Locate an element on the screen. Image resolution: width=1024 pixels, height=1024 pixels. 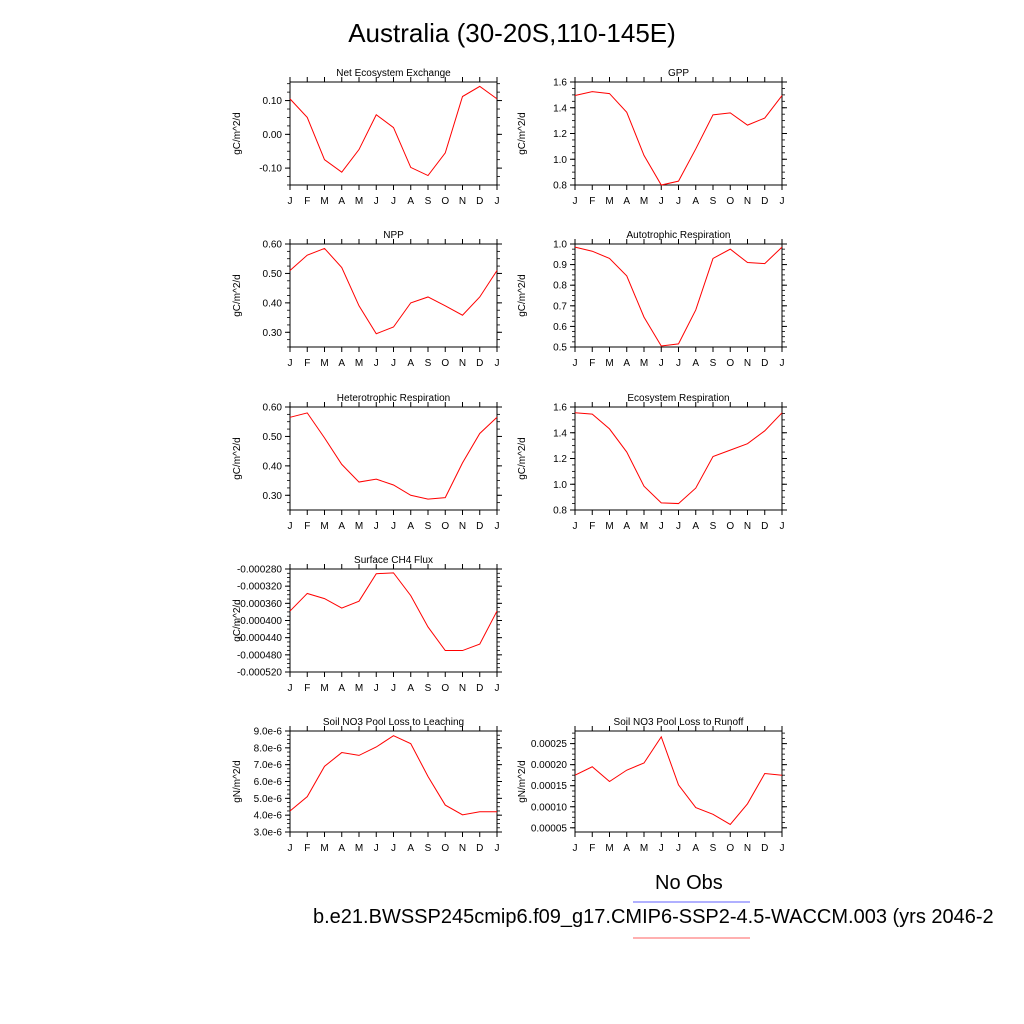
chart7-ytick-label: -0.000440 is located at coordinates (259, 638).